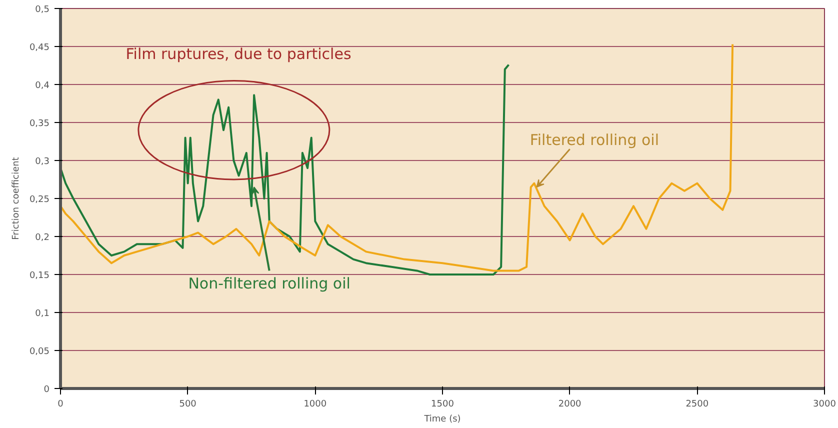 The width and height of the screenshot is (838, 428). Describe the element at coordinates (824, 405) in the screenshot. I see `x-tick-label: 3000` at that location.